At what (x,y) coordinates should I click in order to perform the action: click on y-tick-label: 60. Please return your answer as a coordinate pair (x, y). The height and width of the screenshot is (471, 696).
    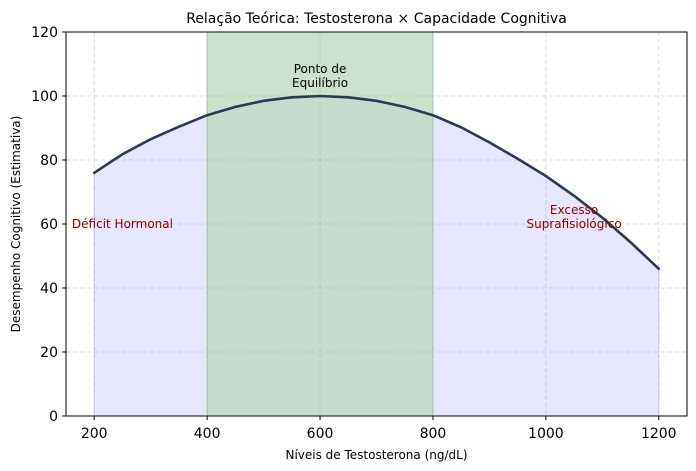
    Looking at the image, I should click on (49, 225).